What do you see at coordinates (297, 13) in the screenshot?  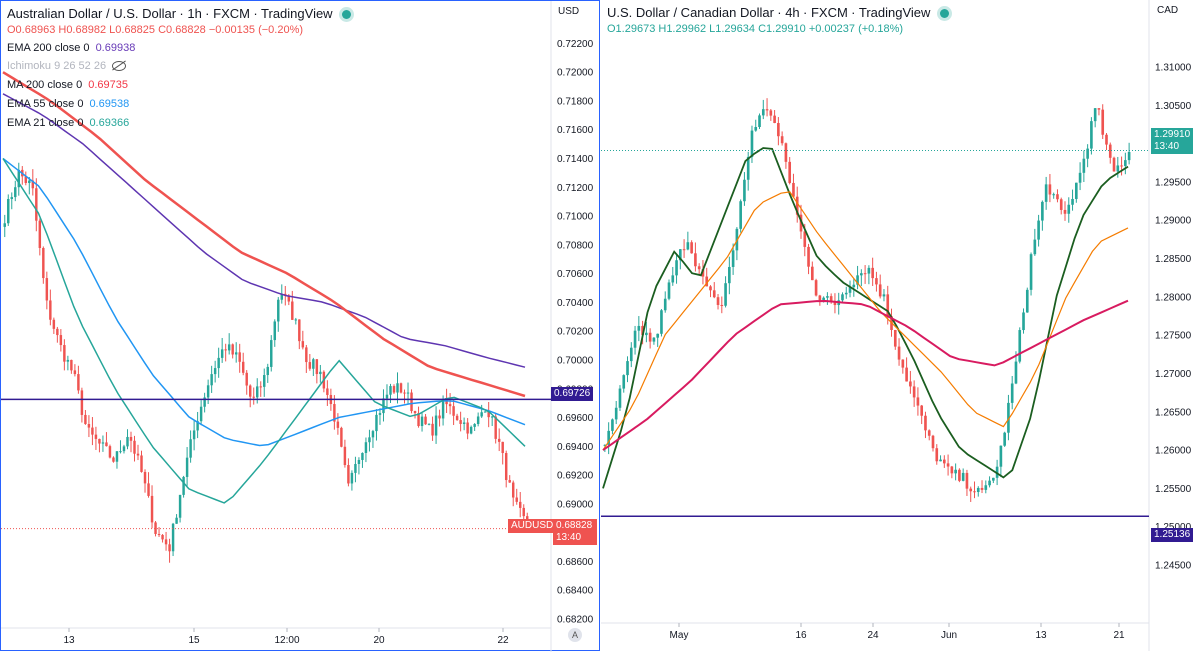 I see `audusd-platform: TradingView` at bounding box center [297, 13].